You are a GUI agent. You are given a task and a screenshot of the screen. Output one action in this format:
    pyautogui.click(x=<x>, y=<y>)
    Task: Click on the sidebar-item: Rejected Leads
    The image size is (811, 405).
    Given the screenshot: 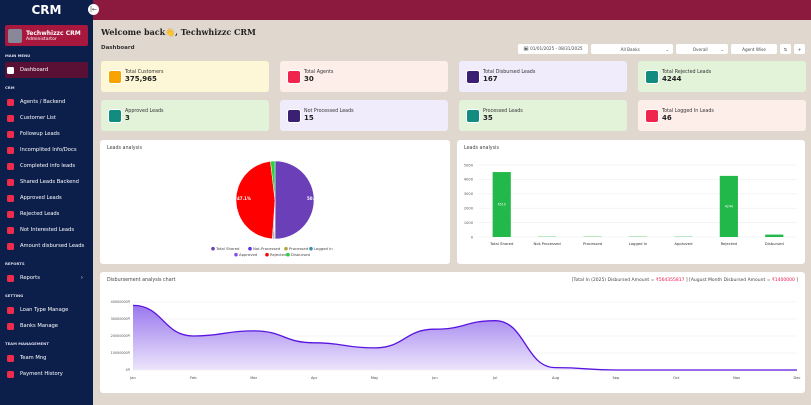 What is the action you would take?
    pyautogui.click(x=46, y=214)
    